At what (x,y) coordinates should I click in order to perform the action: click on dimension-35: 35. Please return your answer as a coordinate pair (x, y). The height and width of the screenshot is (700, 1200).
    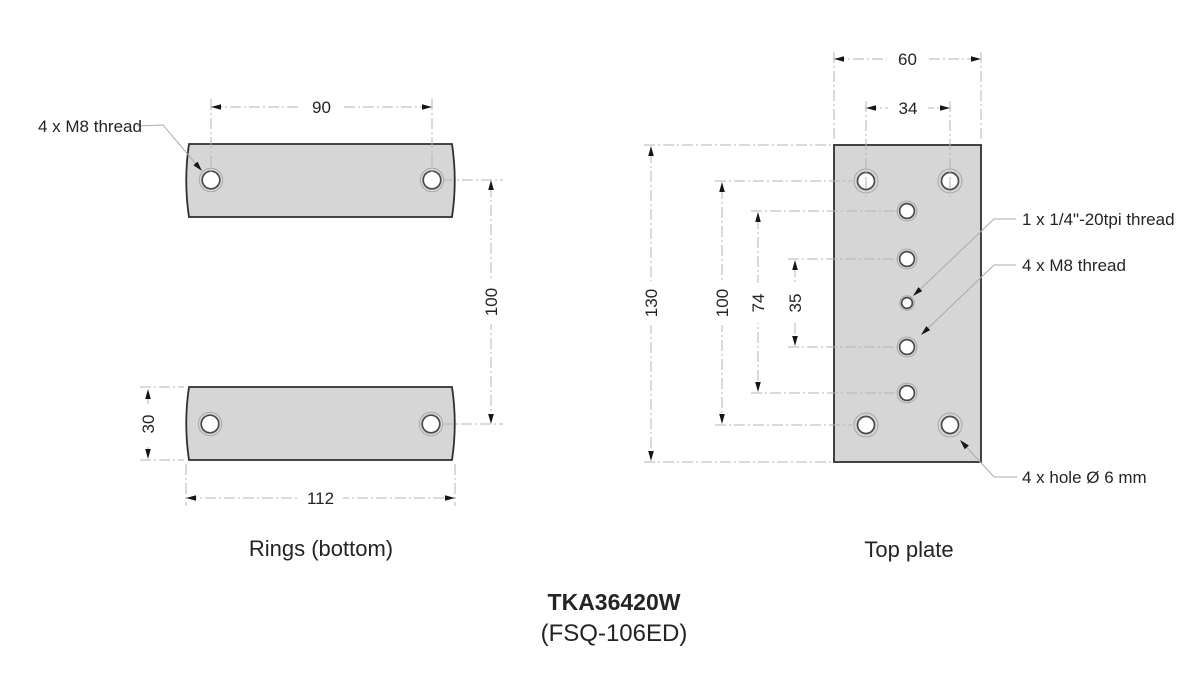
    Looking at the image, I should click on (841, 303).